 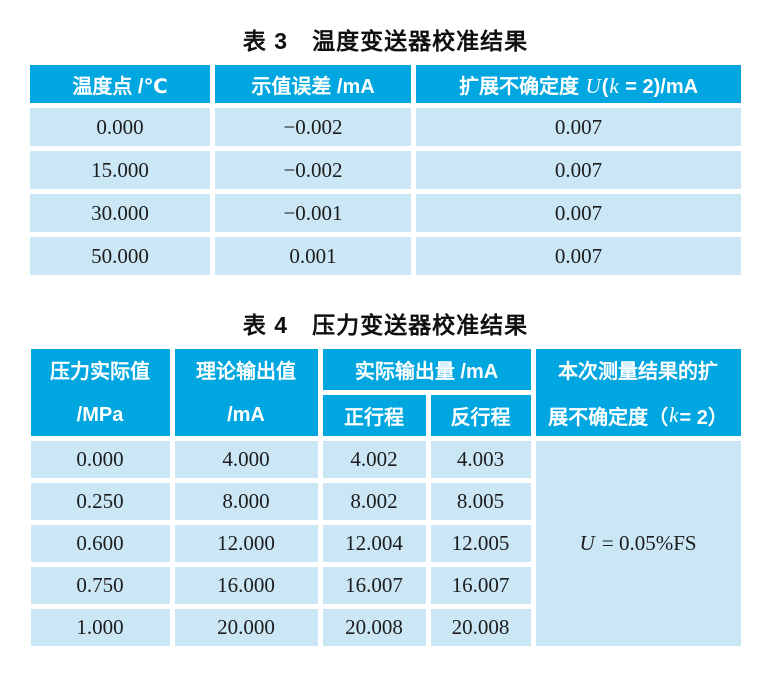 I want to click on table-row: 50.000 0.001 0.007, so click(x=385, y=256).